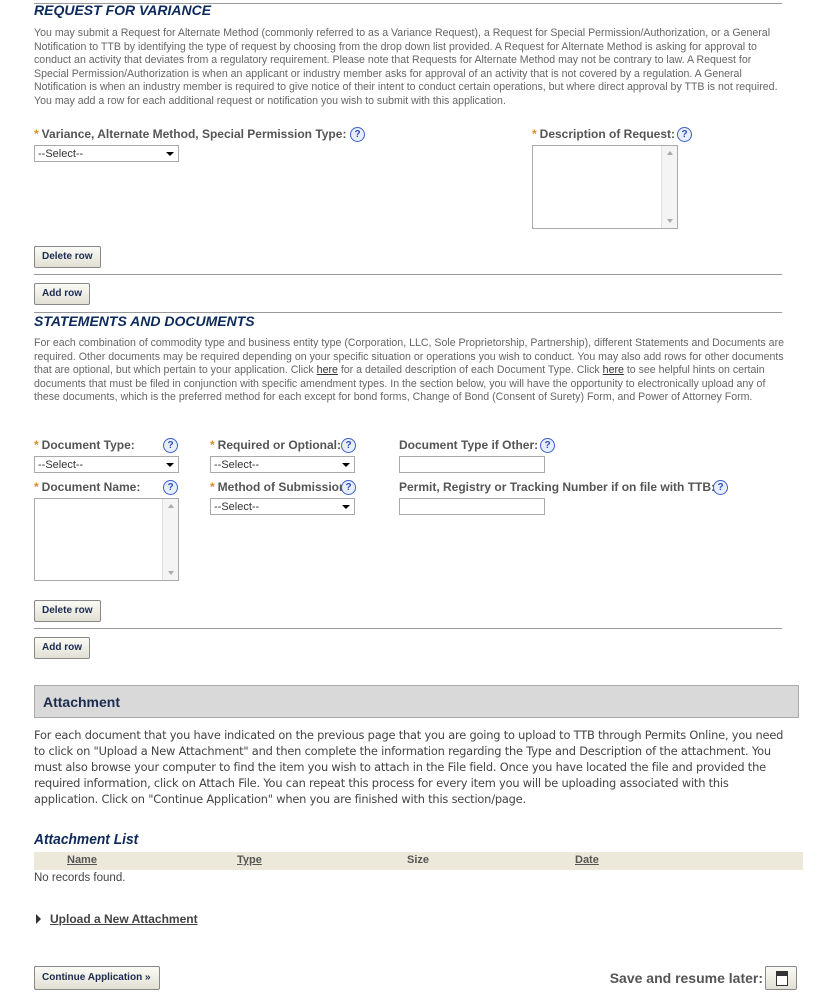  Describe the element at coordinates (613, 370) in the screenshot. I see `hints-link: here` at that location.